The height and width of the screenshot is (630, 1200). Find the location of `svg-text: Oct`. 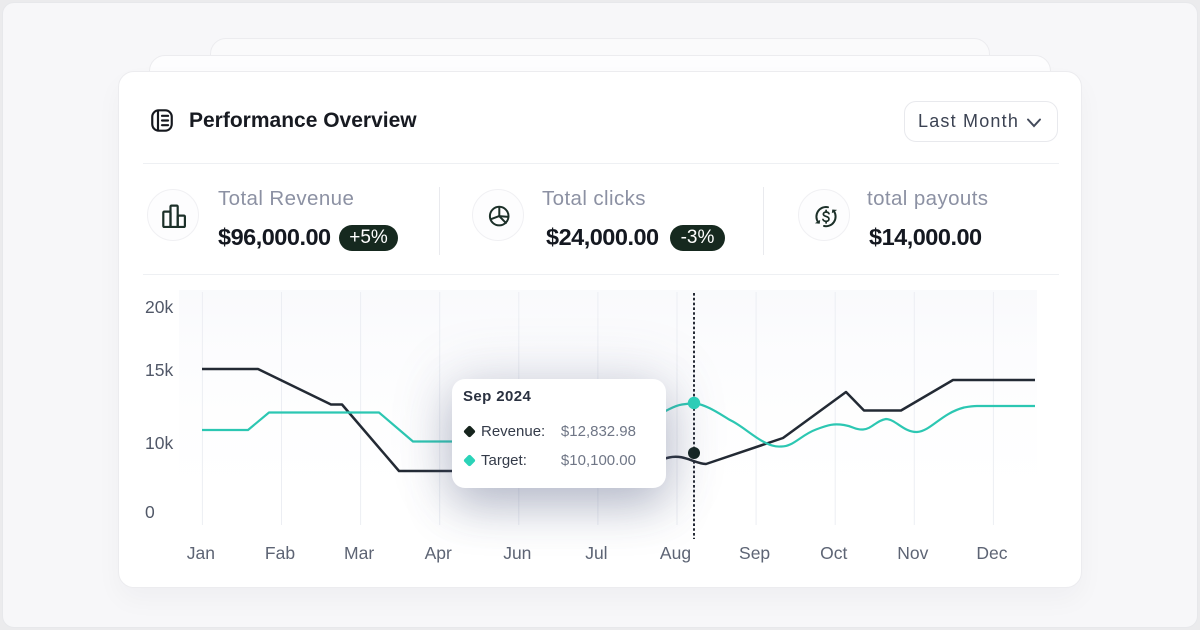

svg-text: Oct is located at coordinates (833, 553).